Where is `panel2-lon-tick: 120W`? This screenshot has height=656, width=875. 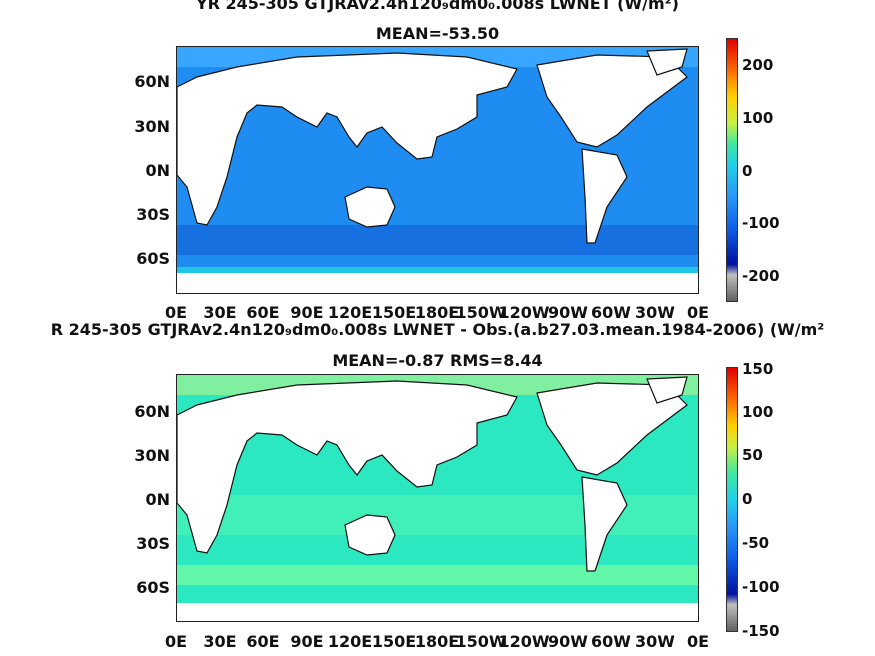
panel2-lon-tick: 120W is located at coordinates (524, 641).